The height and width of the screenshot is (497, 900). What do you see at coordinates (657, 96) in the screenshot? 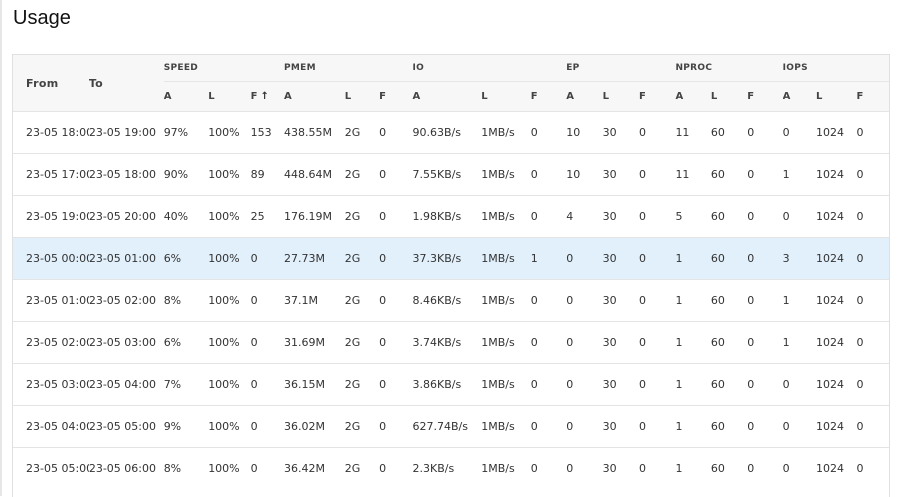
I see `column-header-ep-f: F` at bounding box center [657, 96].